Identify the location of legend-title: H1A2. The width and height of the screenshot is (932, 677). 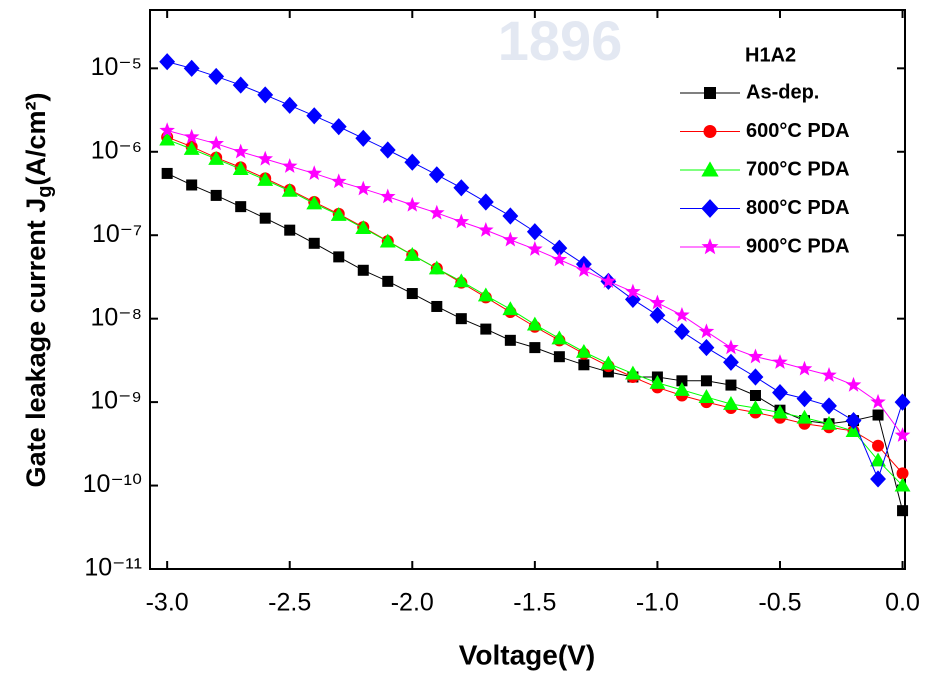
(770, 55).